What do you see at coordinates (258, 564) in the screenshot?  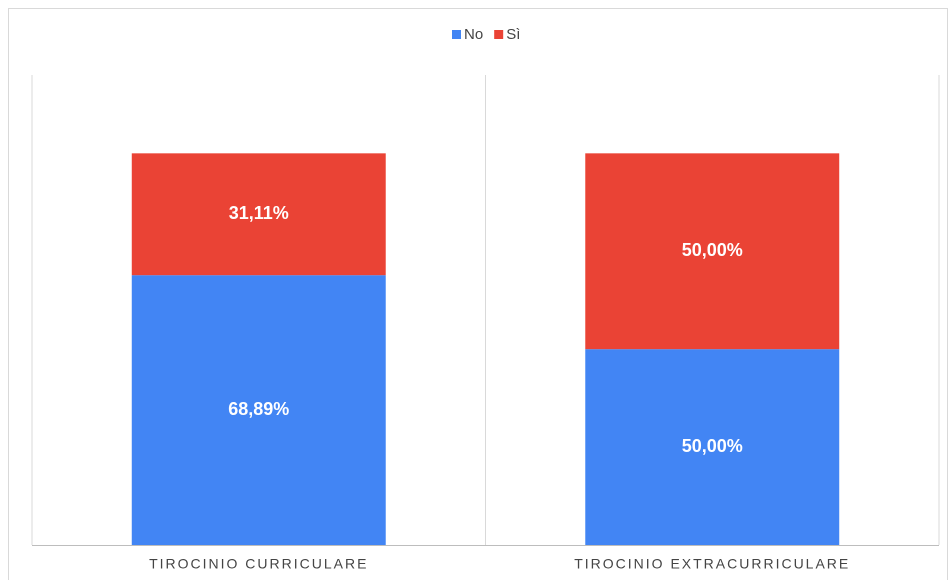 I see `x-tick-label: TIROCINIO CURRICULARE` at bounding box center [258, 564].